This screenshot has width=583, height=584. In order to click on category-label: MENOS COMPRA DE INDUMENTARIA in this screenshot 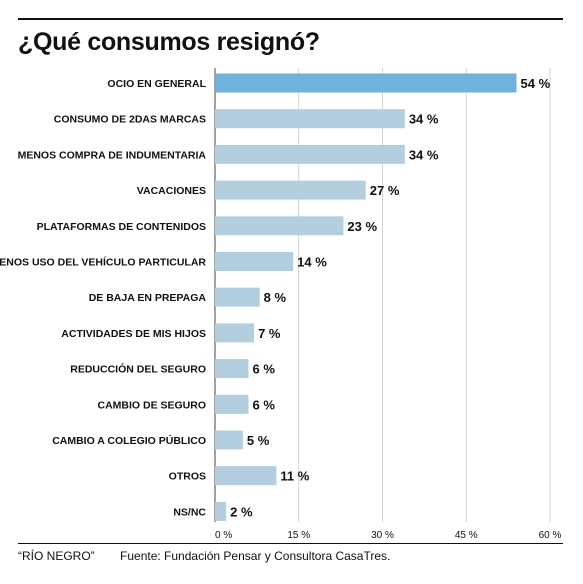, I will do `click(112, 155)`.